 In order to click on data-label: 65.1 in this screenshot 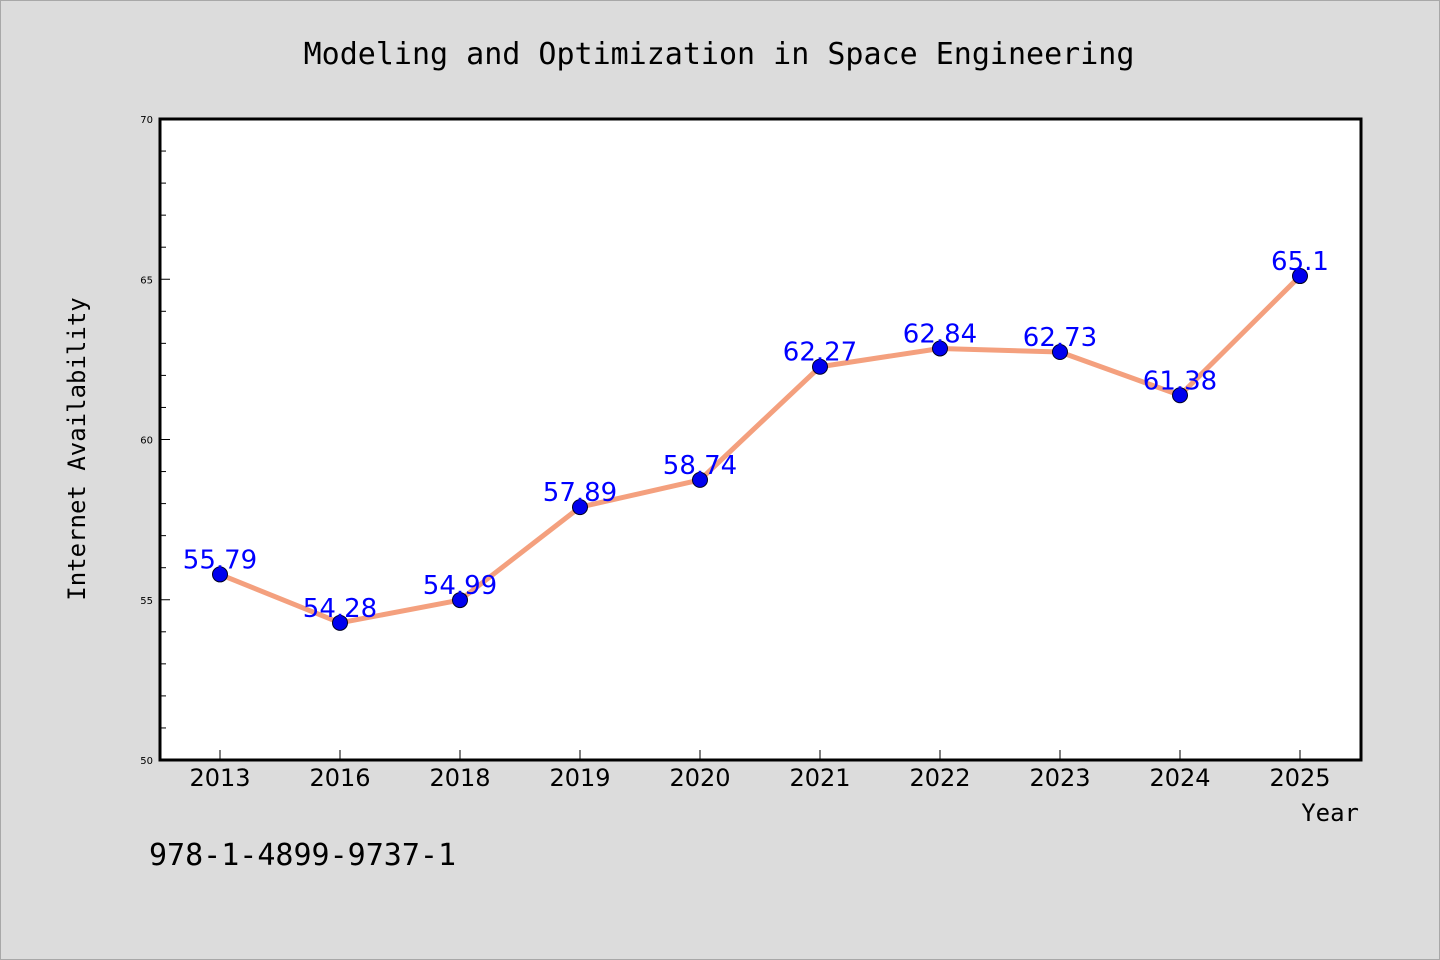, I will do `click(1300, 262)`.